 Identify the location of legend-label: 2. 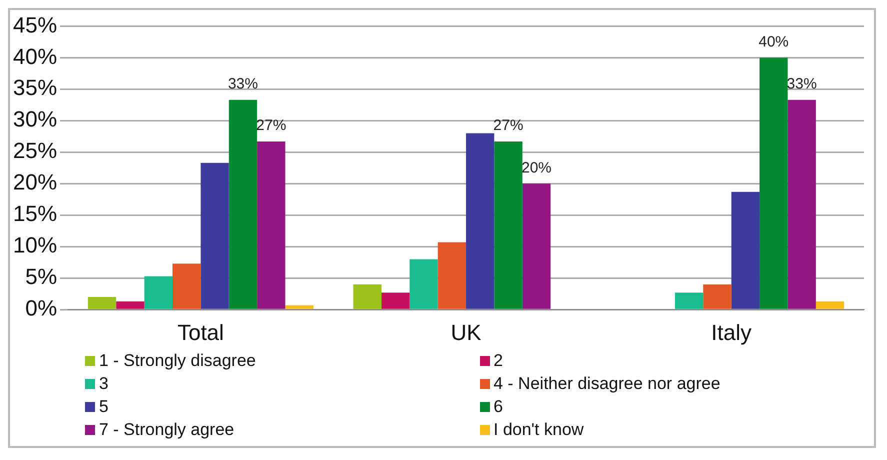
(498, 361).